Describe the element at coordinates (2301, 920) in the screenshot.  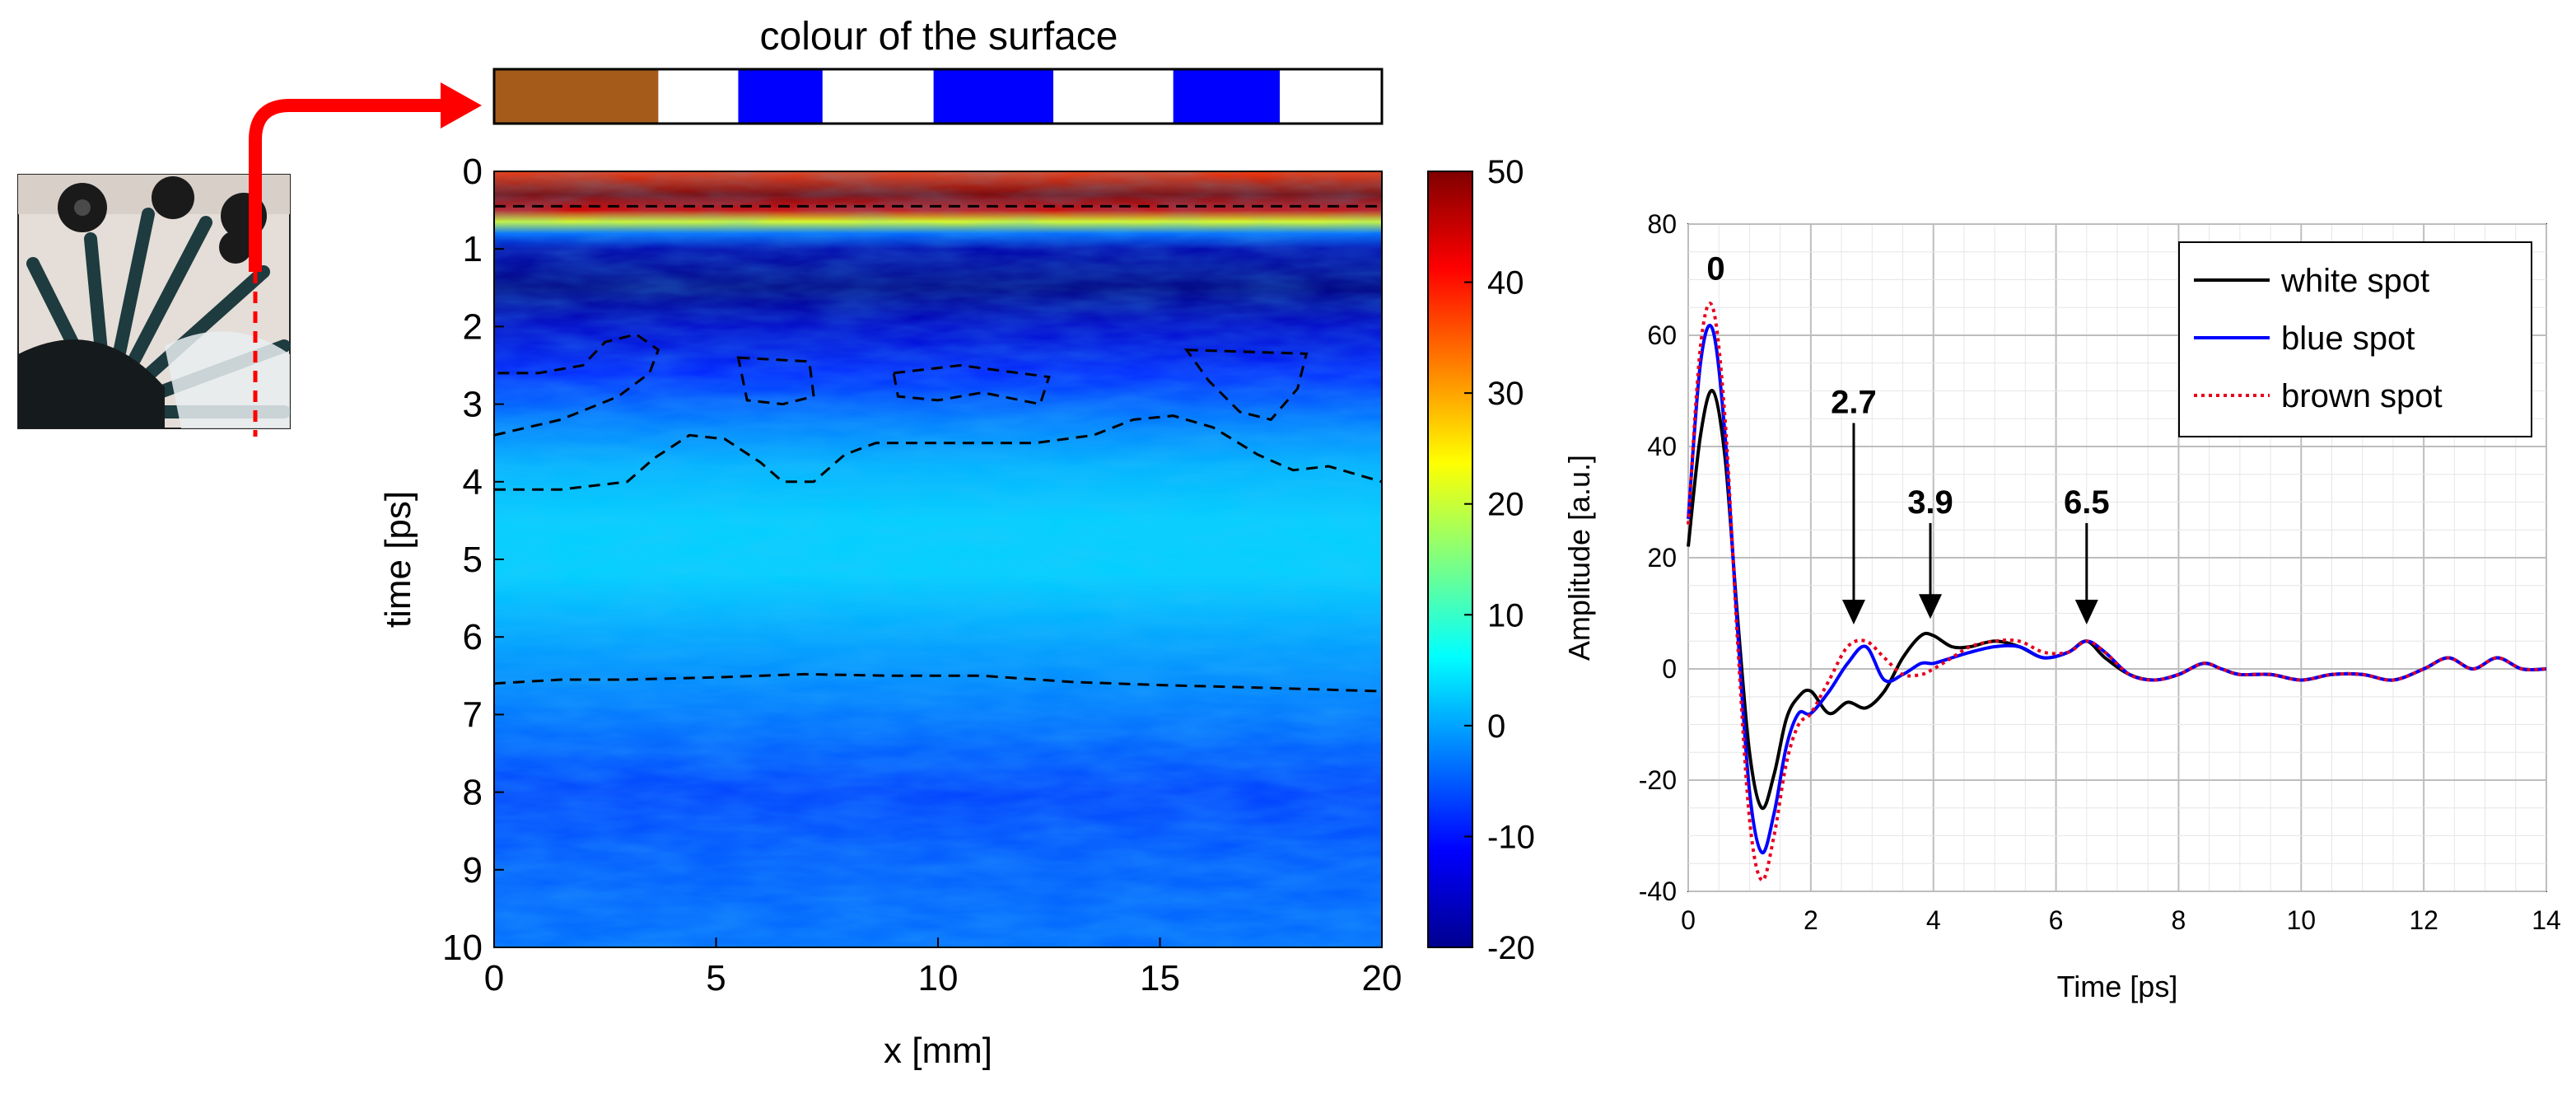
I see `line-x-tick-label: 10` at that location.